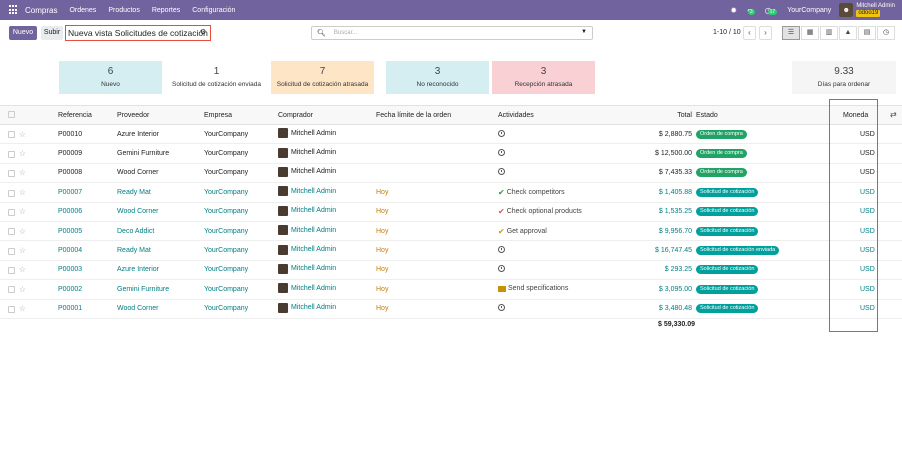 This screenshot has width=902, height=452. What do you see at coordinates (734, 10) in the screenshot?
I see `bug-icon: ✹` at bounding box center [734, 10].